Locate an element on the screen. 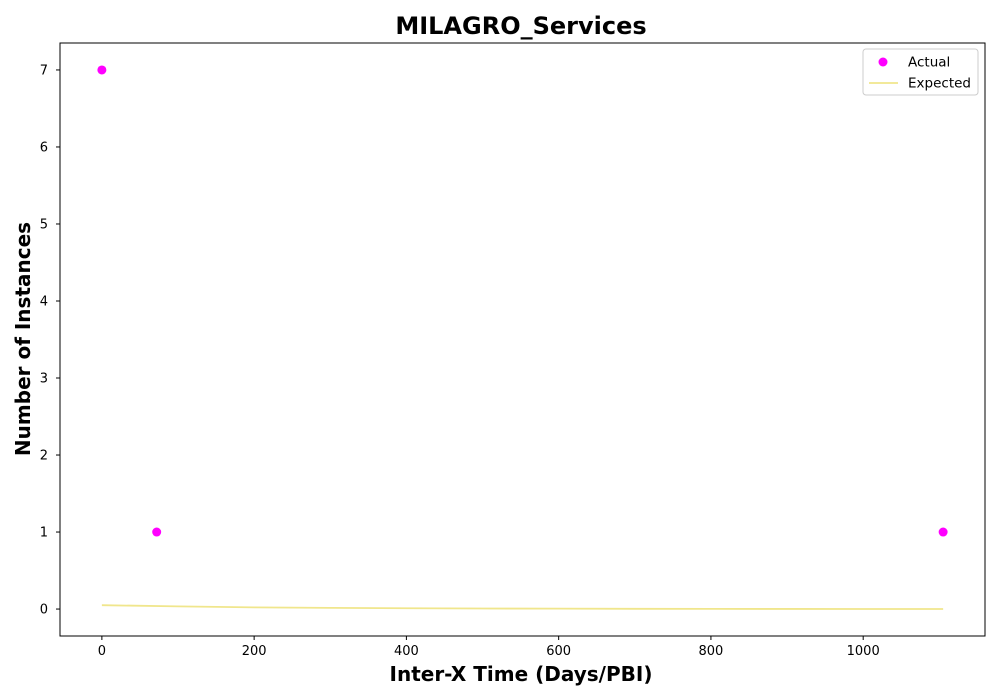 The image size is (1000, 700). legend-label: Expected is located at coordinates (939, 84).